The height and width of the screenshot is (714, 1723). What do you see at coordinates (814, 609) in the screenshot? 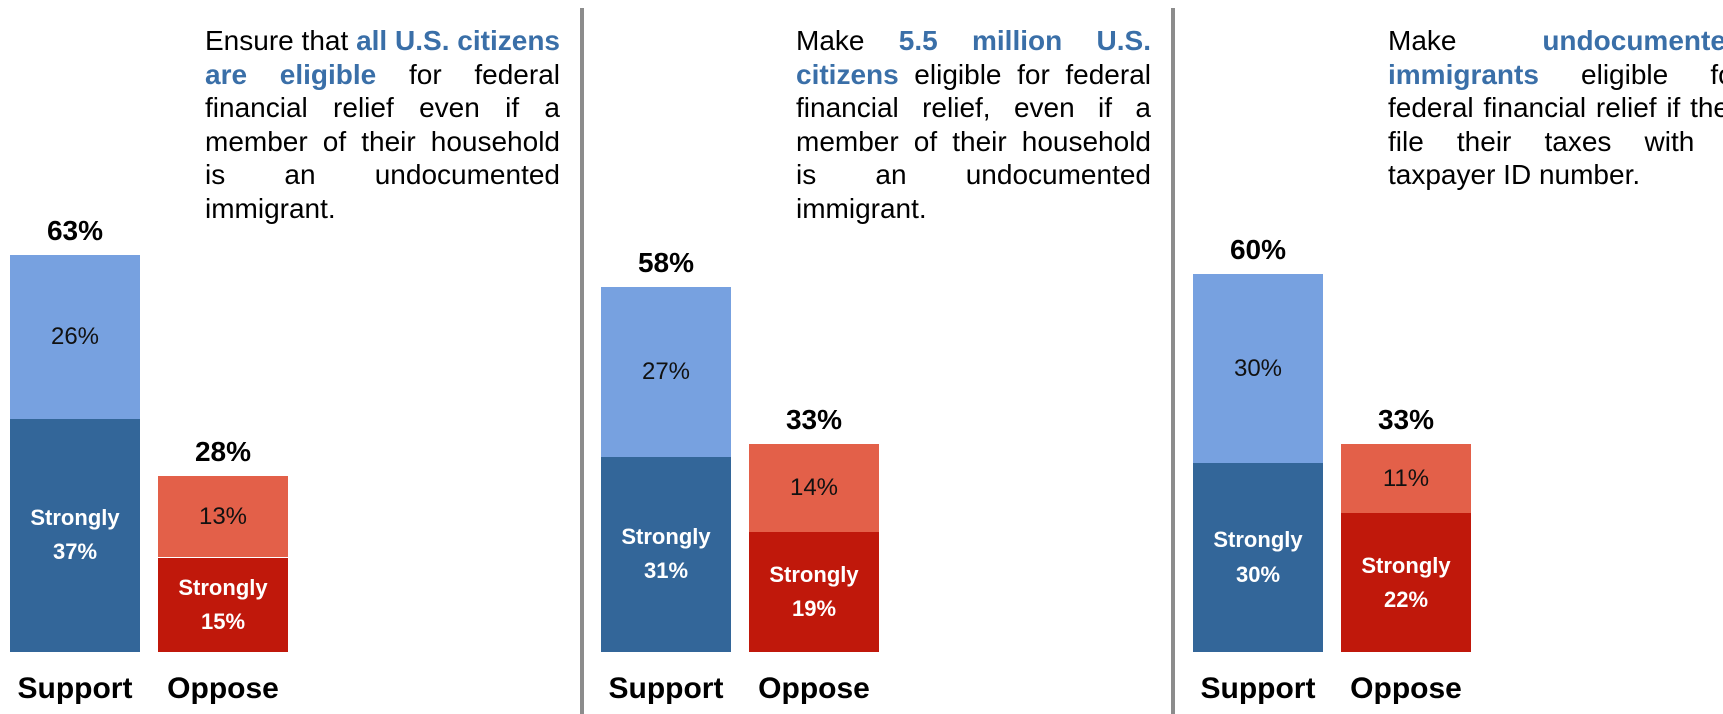
I see `strongly-value-label: 19%` at bounding box center [814, 609].